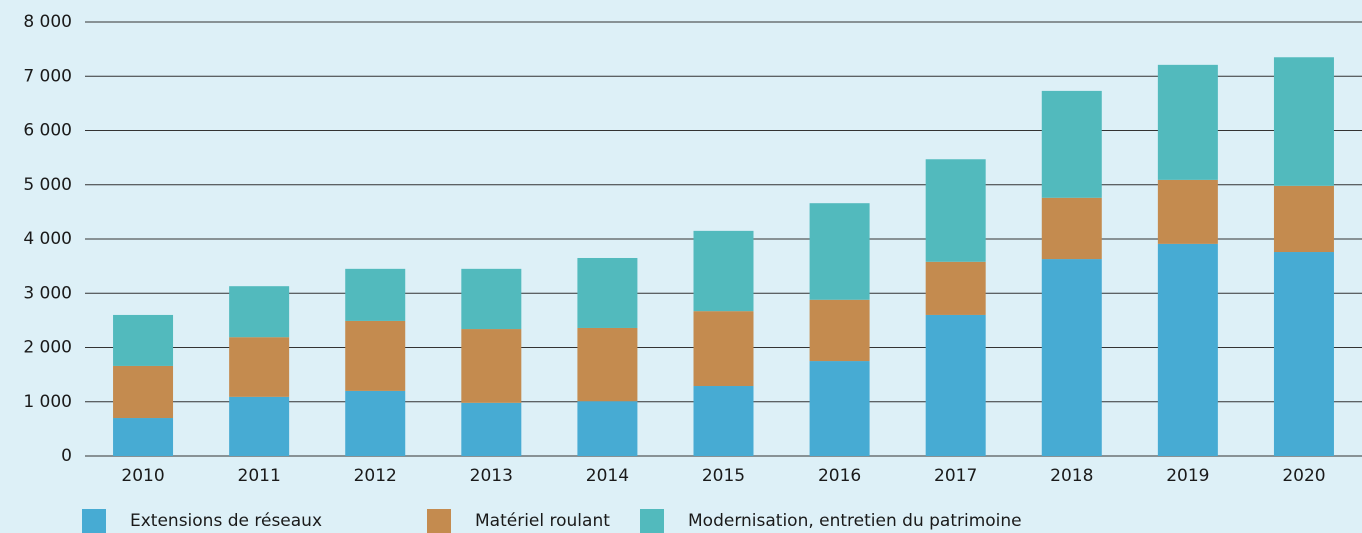 The width and height of the screenshot is (1362, 533). Describe the element at coordinates (855, 521) in the screenshot. I see `legend-label: Modernisation, entretien du patrimoine` at that location.